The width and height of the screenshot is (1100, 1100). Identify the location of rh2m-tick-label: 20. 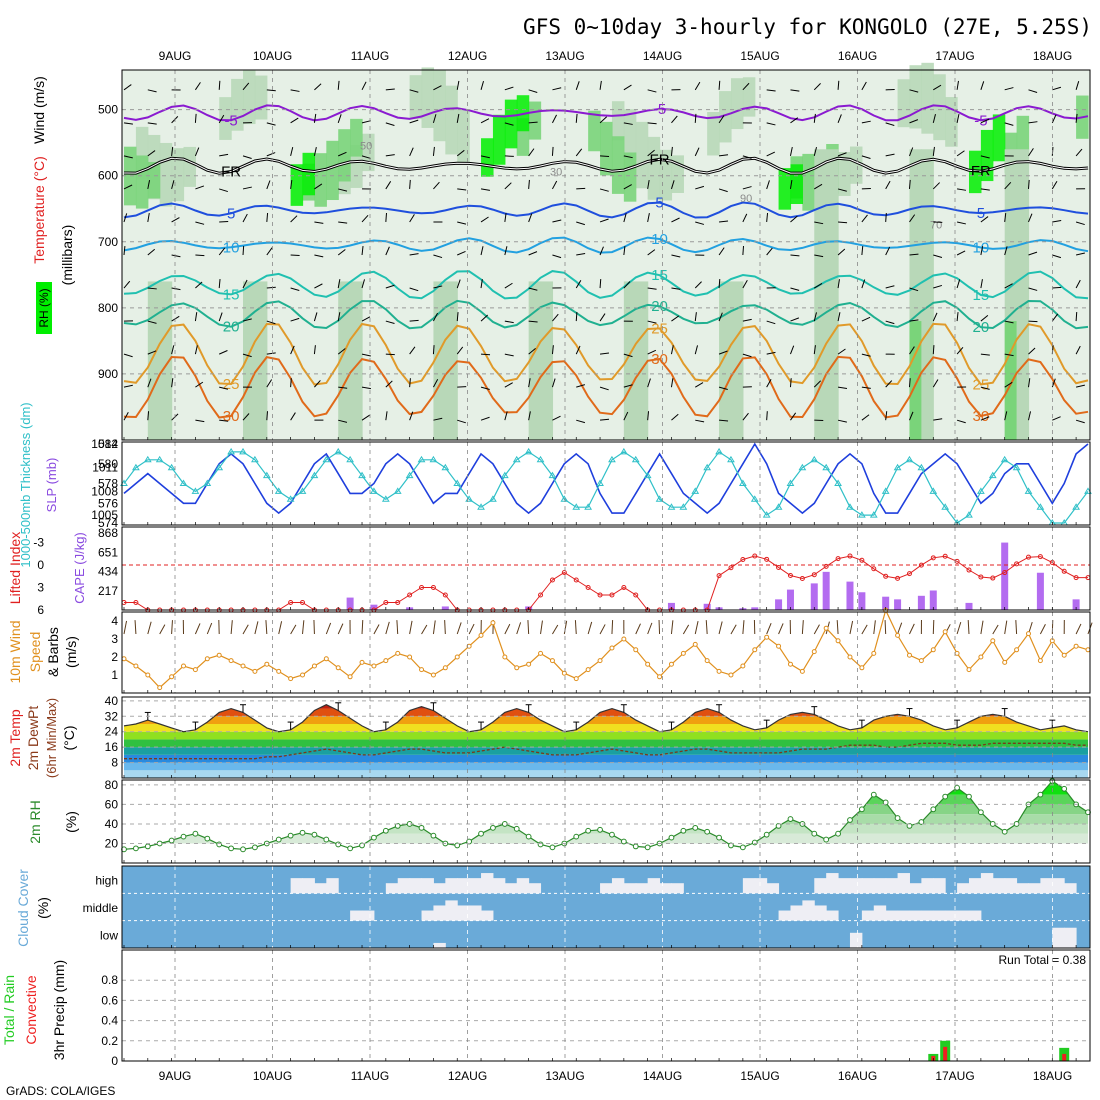
(112, 843).